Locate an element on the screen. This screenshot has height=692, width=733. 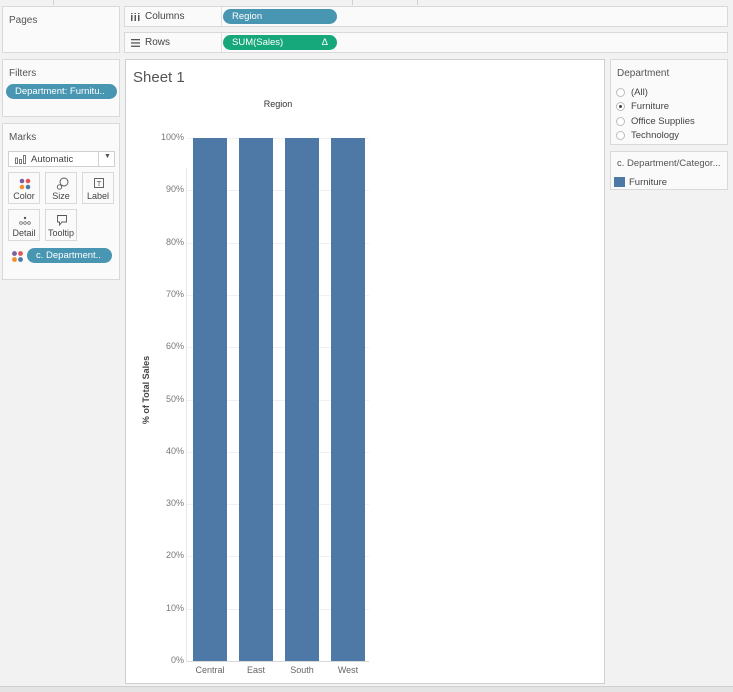
y-tick-label: 20% is located at coordinates (174, 555).